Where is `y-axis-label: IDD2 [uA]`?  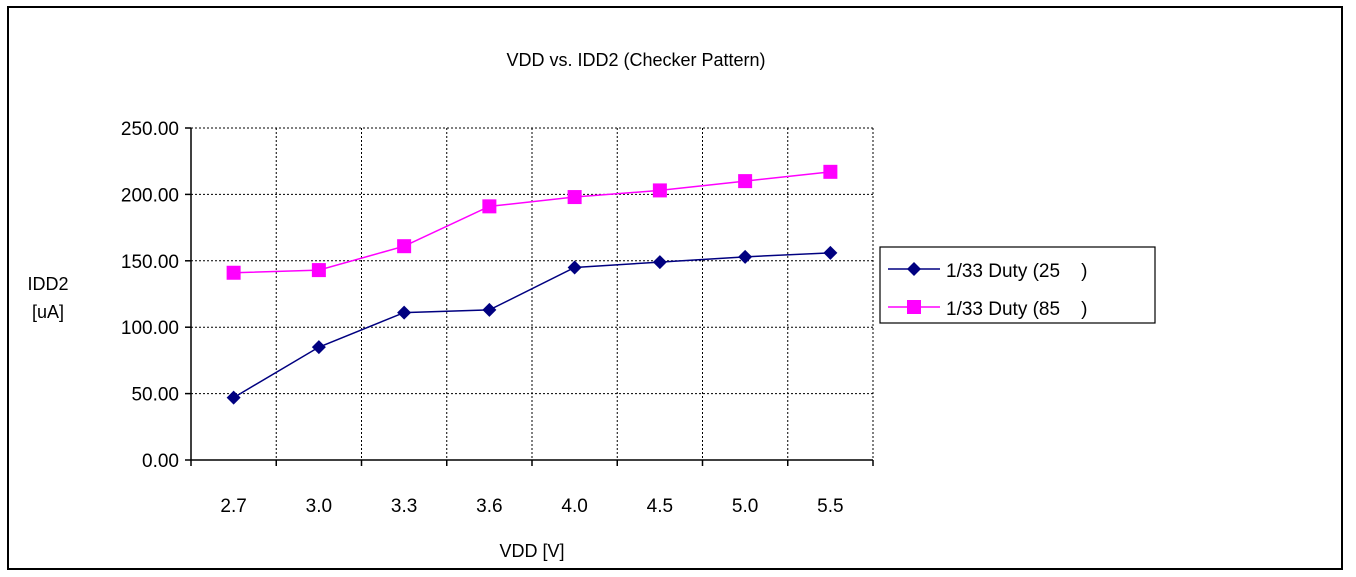 y-axis-label: IDD2 [uA] is located at coordinates (48, 298).